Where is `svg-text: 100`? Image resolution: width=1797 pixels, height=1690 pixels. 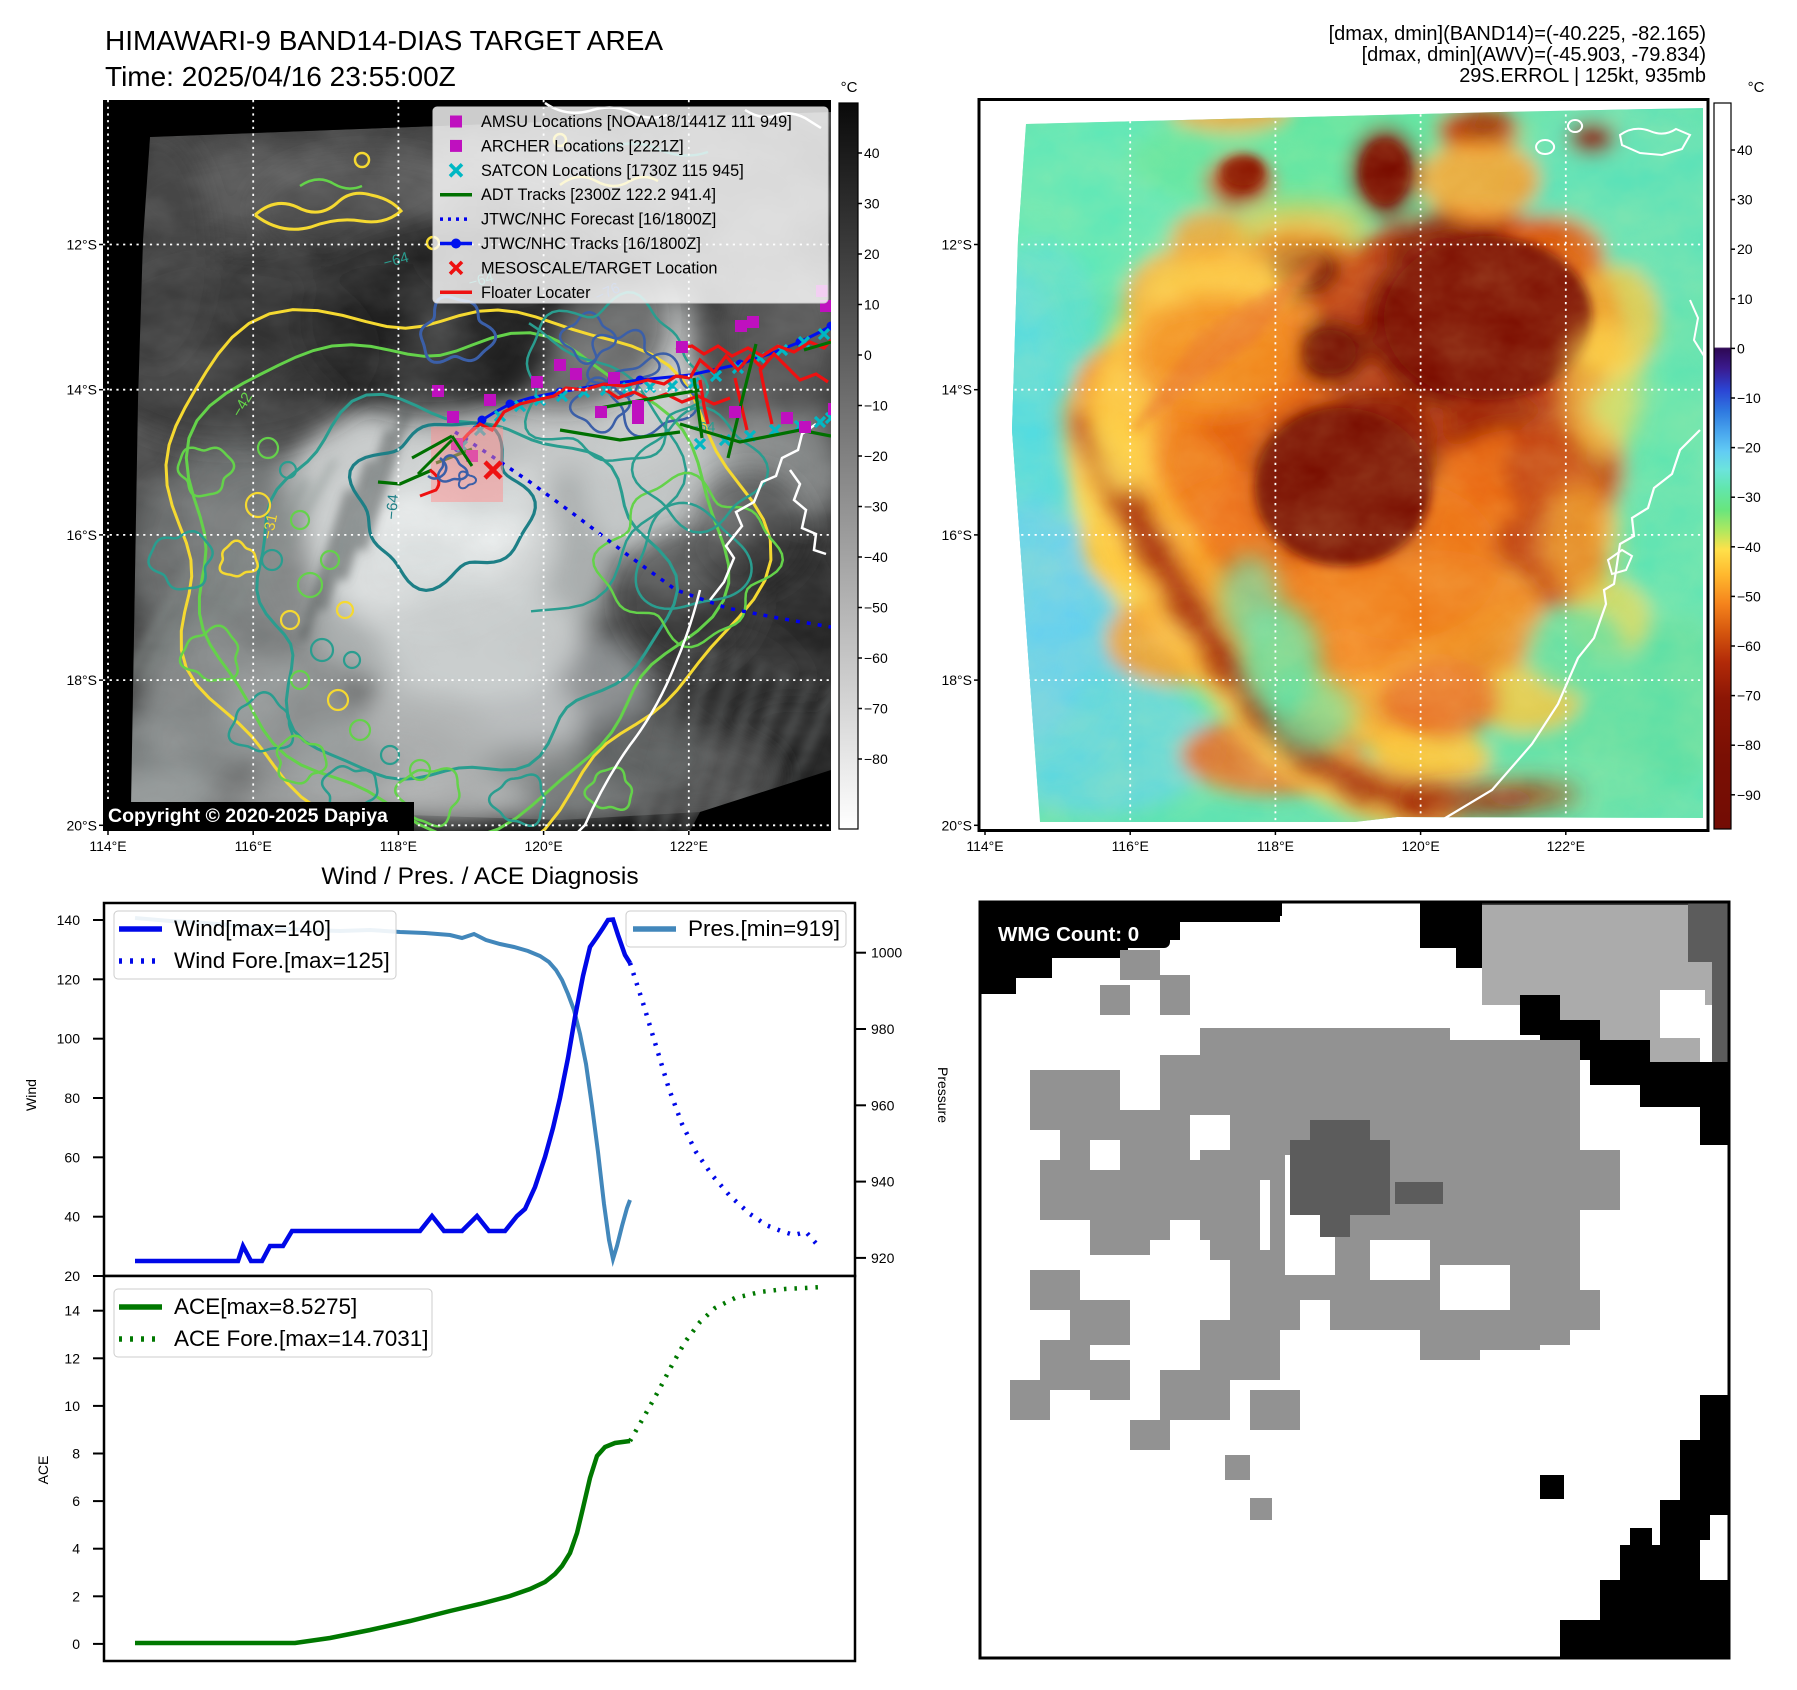
svg-text: 100 is located at coordinates (69, 1039).